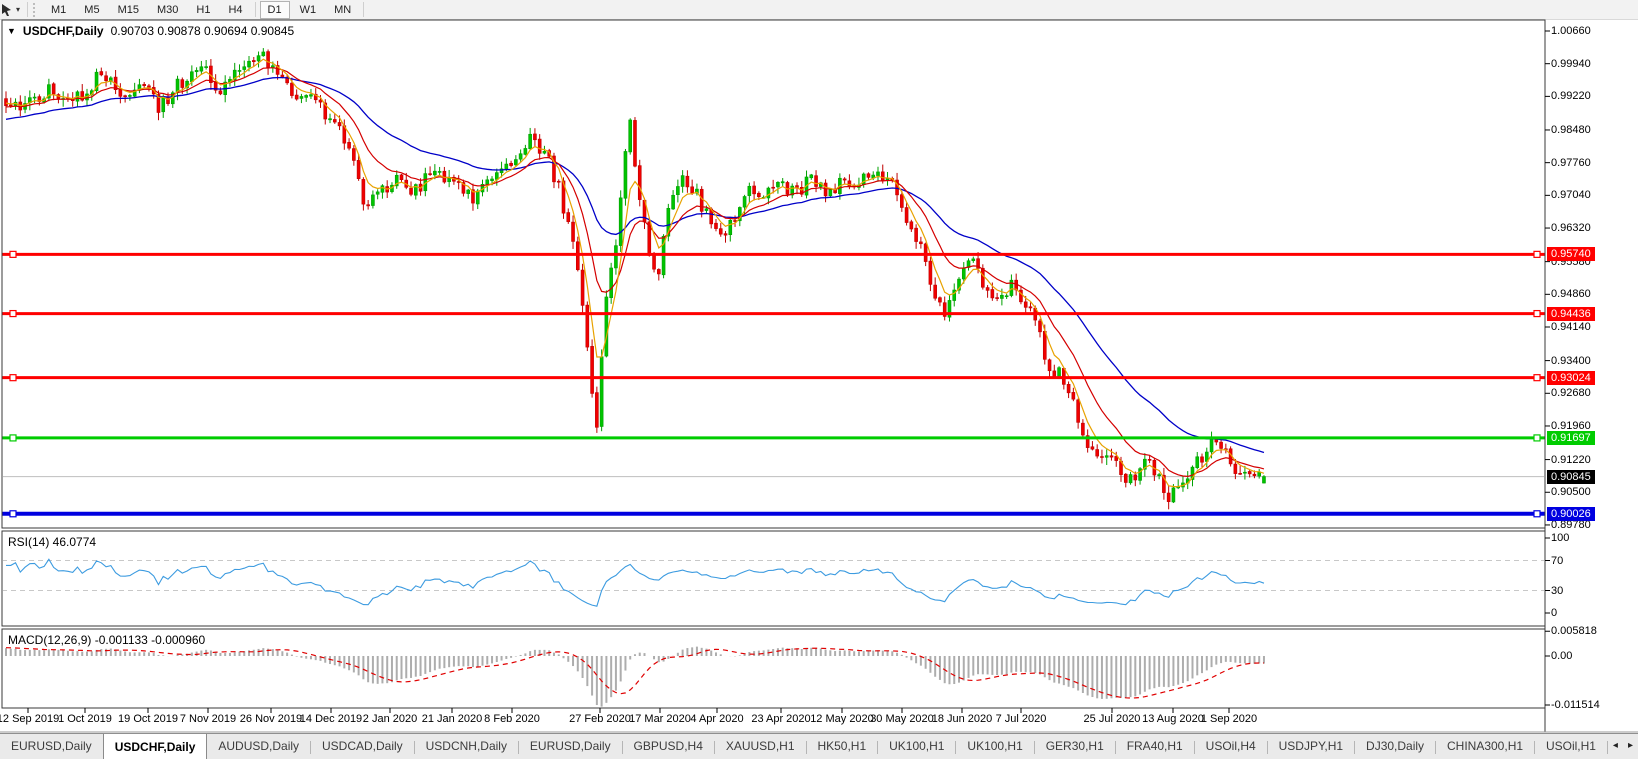 Image resolution: width=1638 pixels, height=759 pixels. Describe the element at coordinates (1571, 360) in the screenshot. I see `price-tick-label: 0.93400` at that location.